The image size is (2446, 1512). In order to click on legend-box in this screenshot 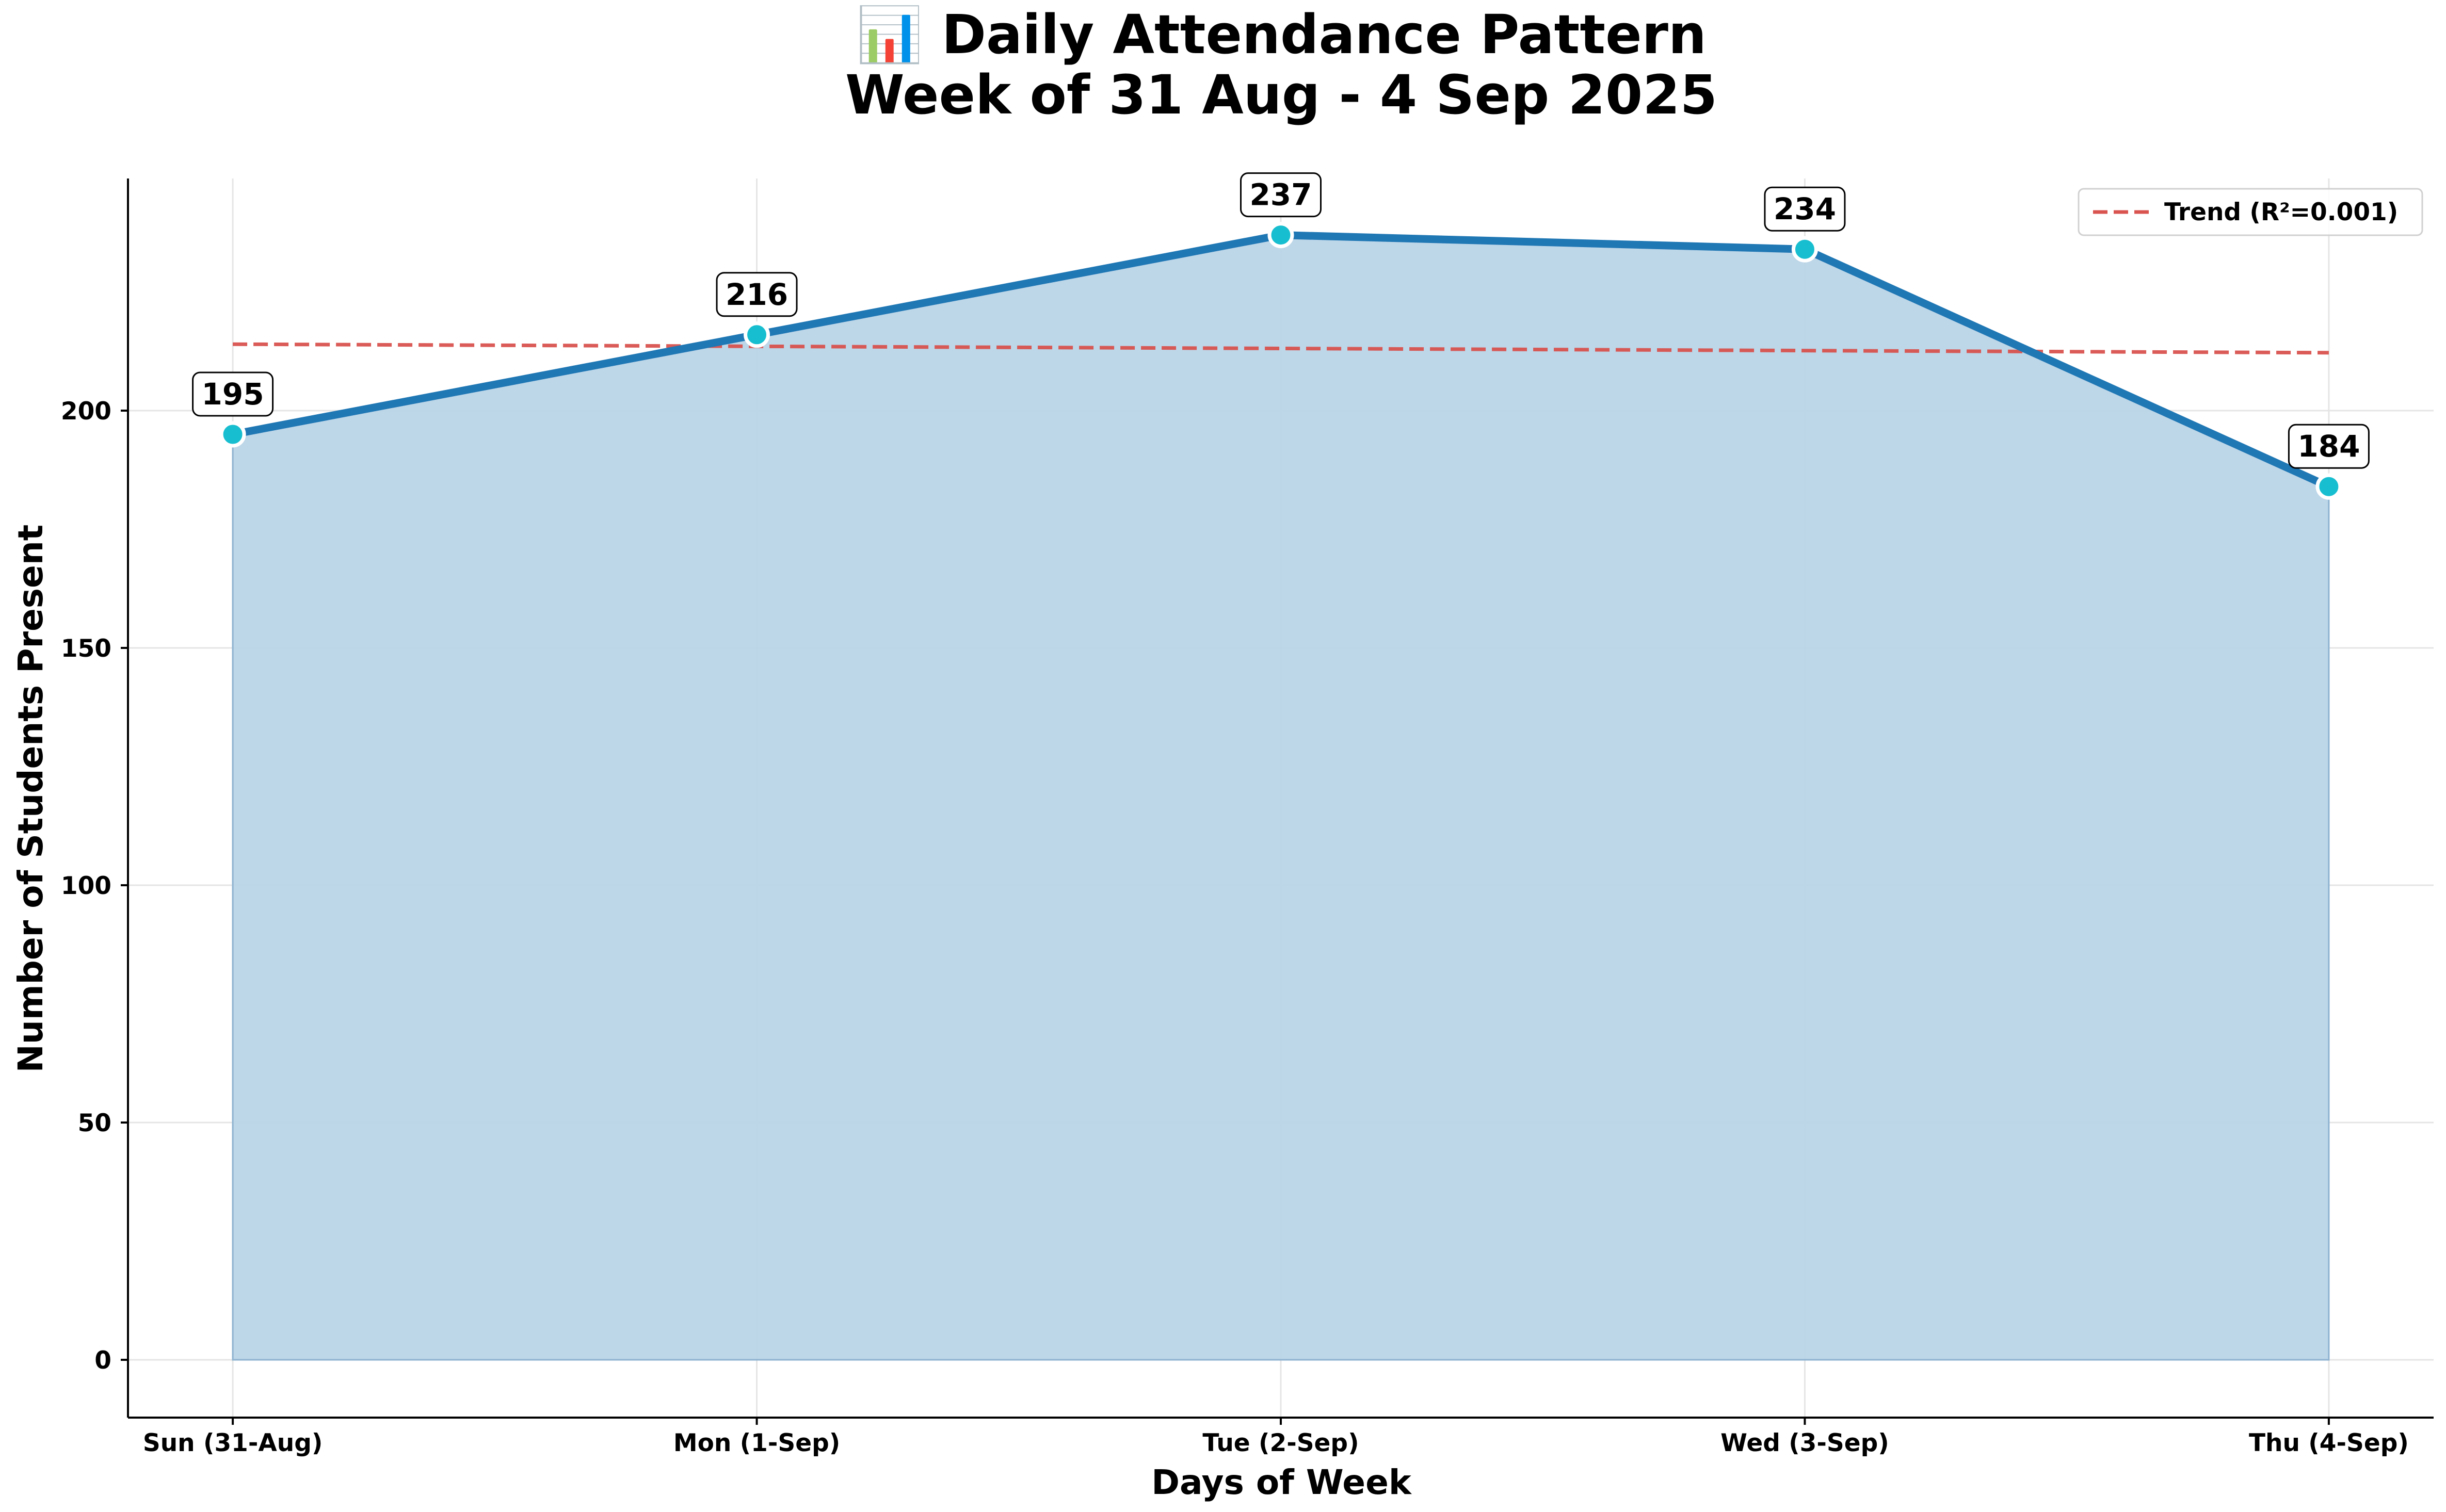, I will do `click(2251, 212)`.